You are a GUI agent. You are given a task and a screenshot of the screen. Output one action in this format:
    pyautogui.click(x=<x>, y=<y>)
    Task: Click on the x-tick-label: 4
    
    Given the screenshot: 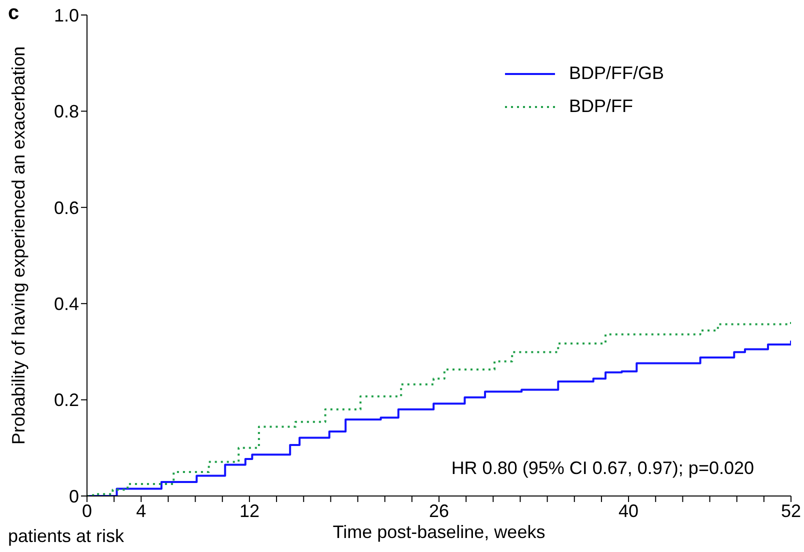 What is the action you would take?
    pyautogui.click(x=141, y=510)
    